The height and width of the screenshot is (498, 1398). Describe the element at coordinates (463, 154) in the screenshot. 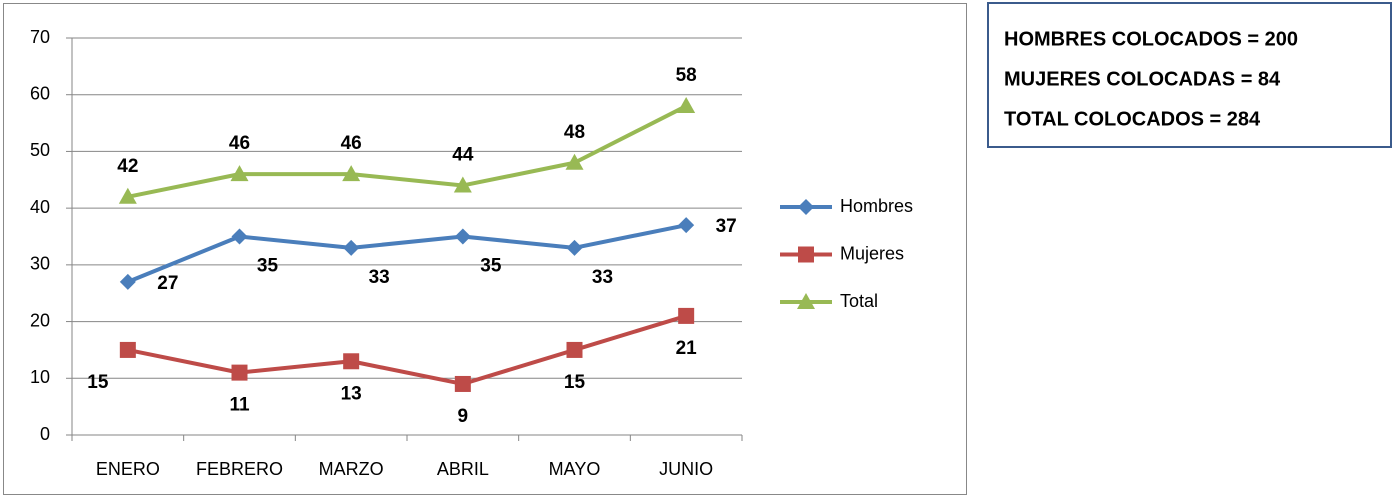

I see `data-label: 44` at that location.